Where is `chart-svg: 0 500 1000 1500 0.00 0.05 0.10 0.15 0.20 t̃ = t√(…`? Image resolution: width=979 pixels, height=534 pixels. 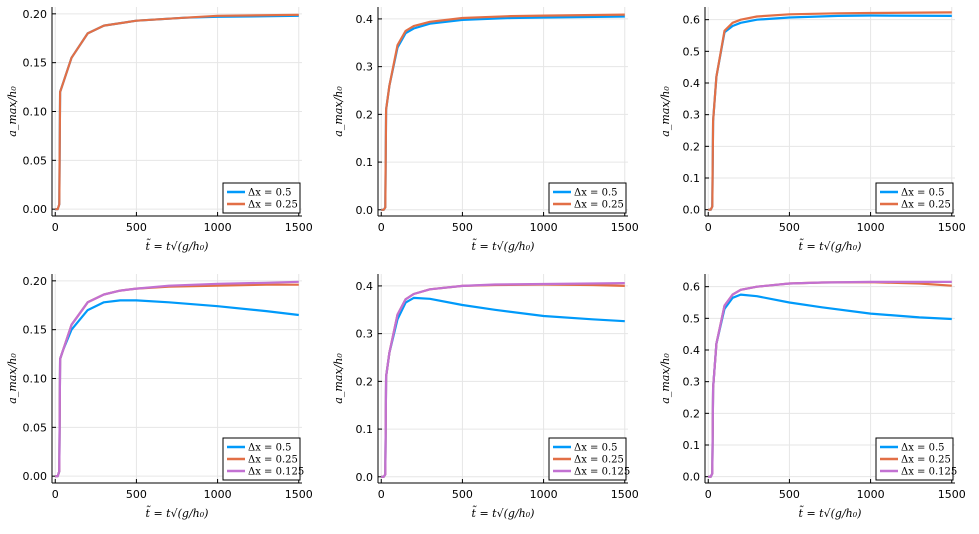 chart-svg: 0 500 1000 1500 0.00 0.05 0.10 0.15 0.20 t̃ = t√(… is located at coordinates (159, 130).